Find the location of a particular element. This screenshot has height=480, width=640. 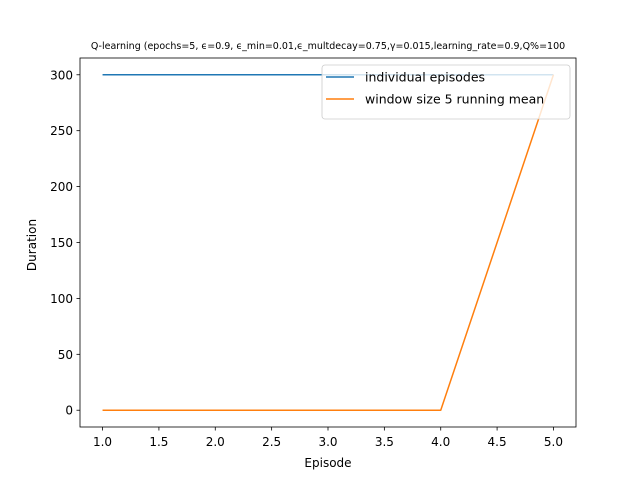

x-tick-label: 2.5 is located at coordinates (271, 442).